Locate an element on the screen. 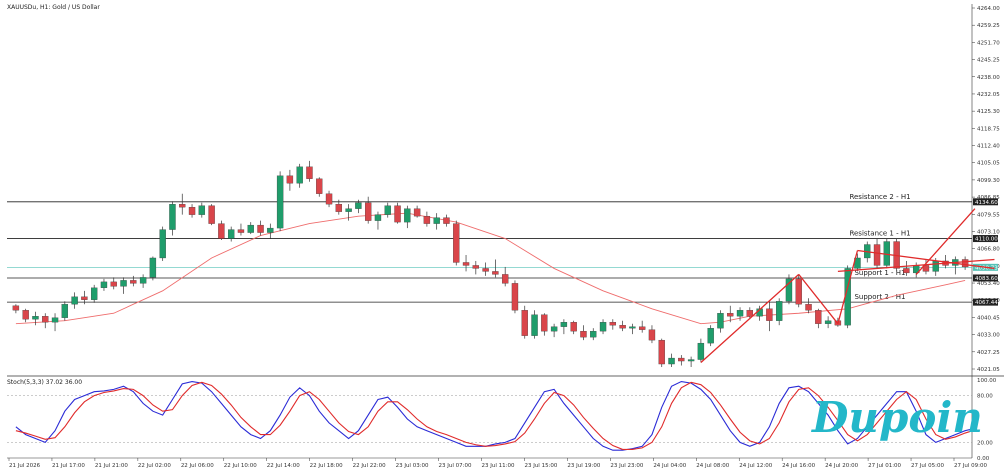 This screenshot has height=471, width=1004. indicator-label: Stoch(5,3,3) 37.02 36.00 is located at coordinates (44, 382).